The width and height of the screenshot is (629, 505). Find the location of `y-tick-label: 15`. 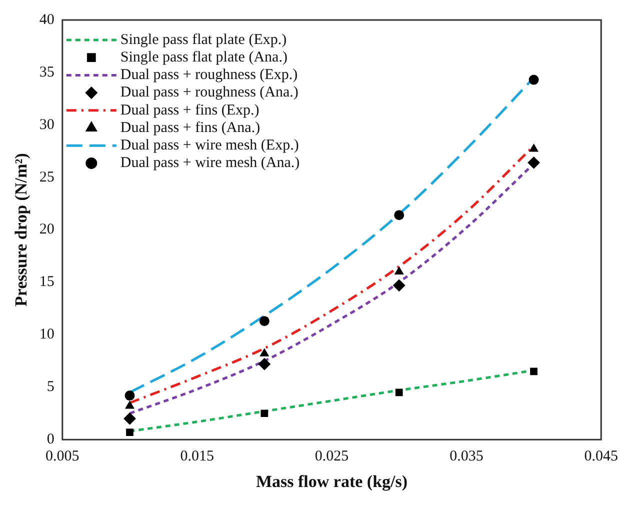

y-tick-label: 15 is located at coordinates (46, 282).